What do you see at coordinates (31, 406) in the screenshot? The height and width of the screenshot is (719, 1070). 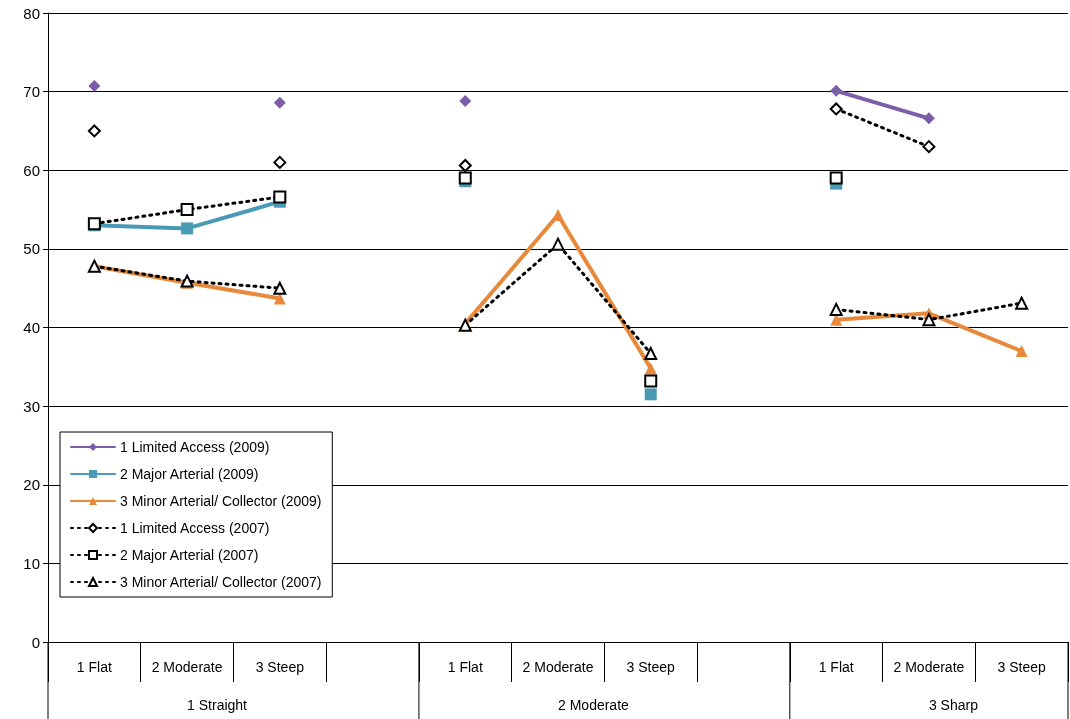 I see `y-tick-label: 30` at bounding box center [31, 406].